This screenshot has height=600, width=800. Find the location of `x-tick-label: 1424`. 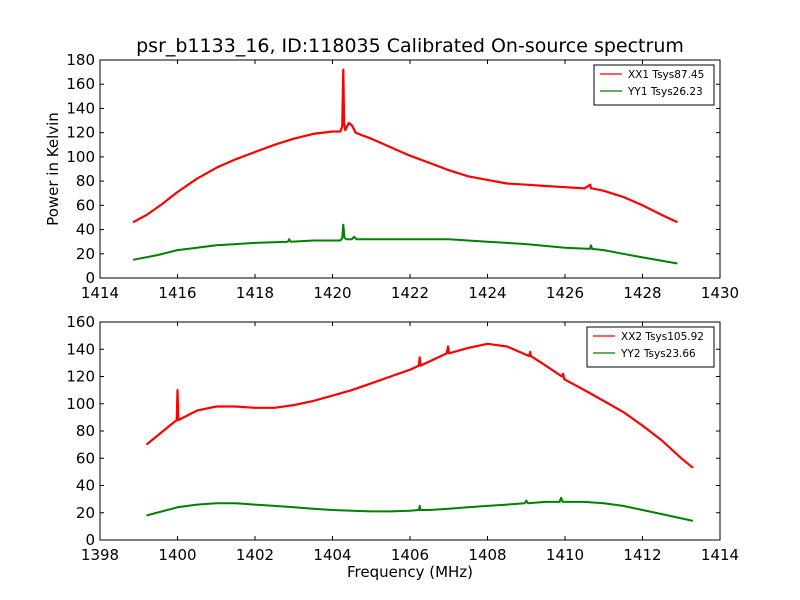

x-tick-label: 1424 is located at coordinates (487, 293).